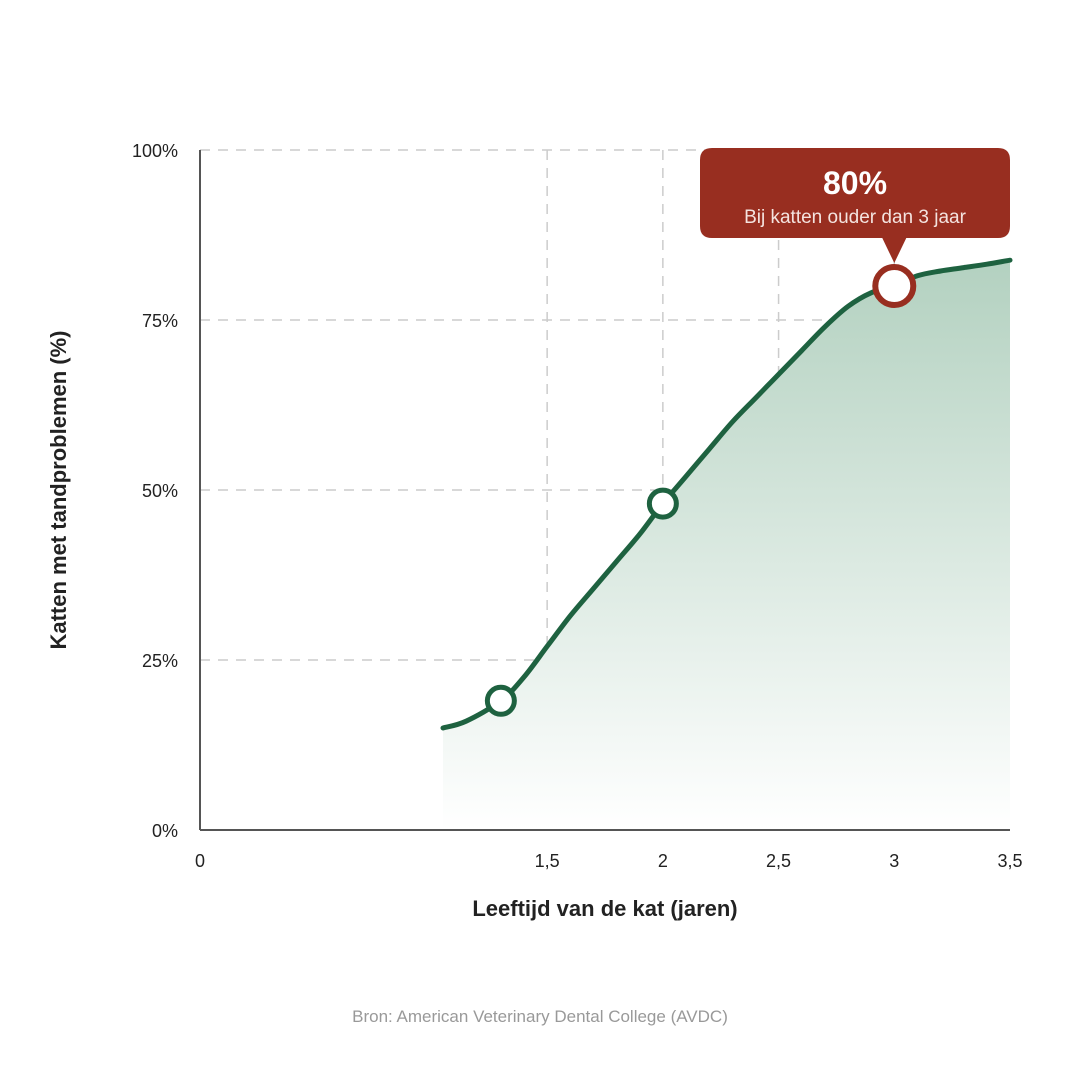  Describe the element at coordinates (894, 286) in the screenshot. I see `highlight-marker` at that location.